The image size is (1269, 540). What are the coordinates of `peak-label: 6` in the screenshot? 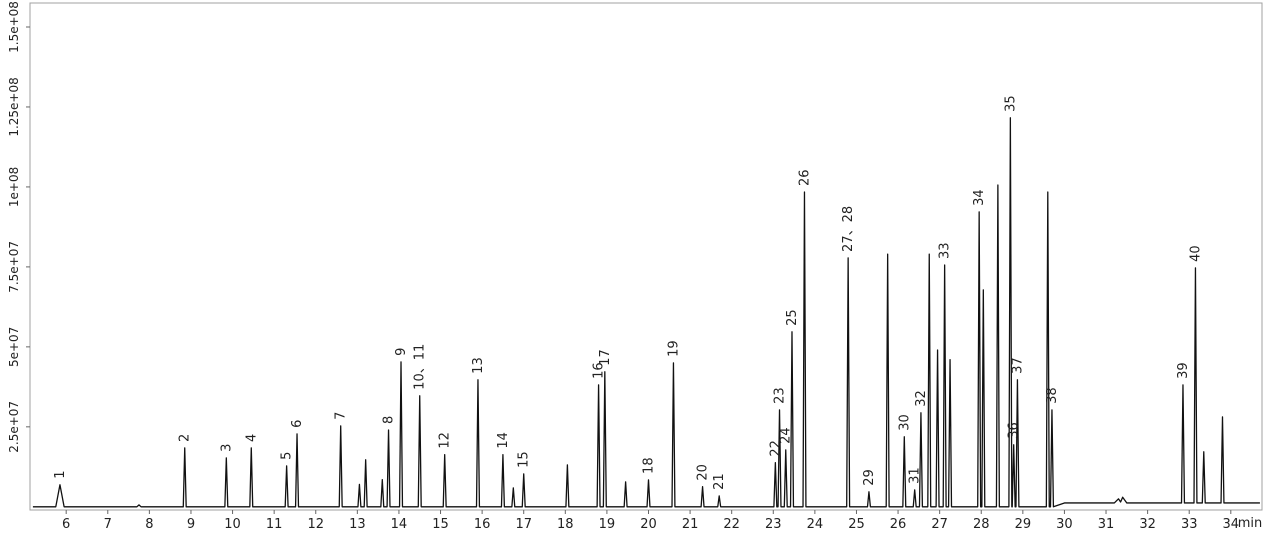 It's located at (297, 424).